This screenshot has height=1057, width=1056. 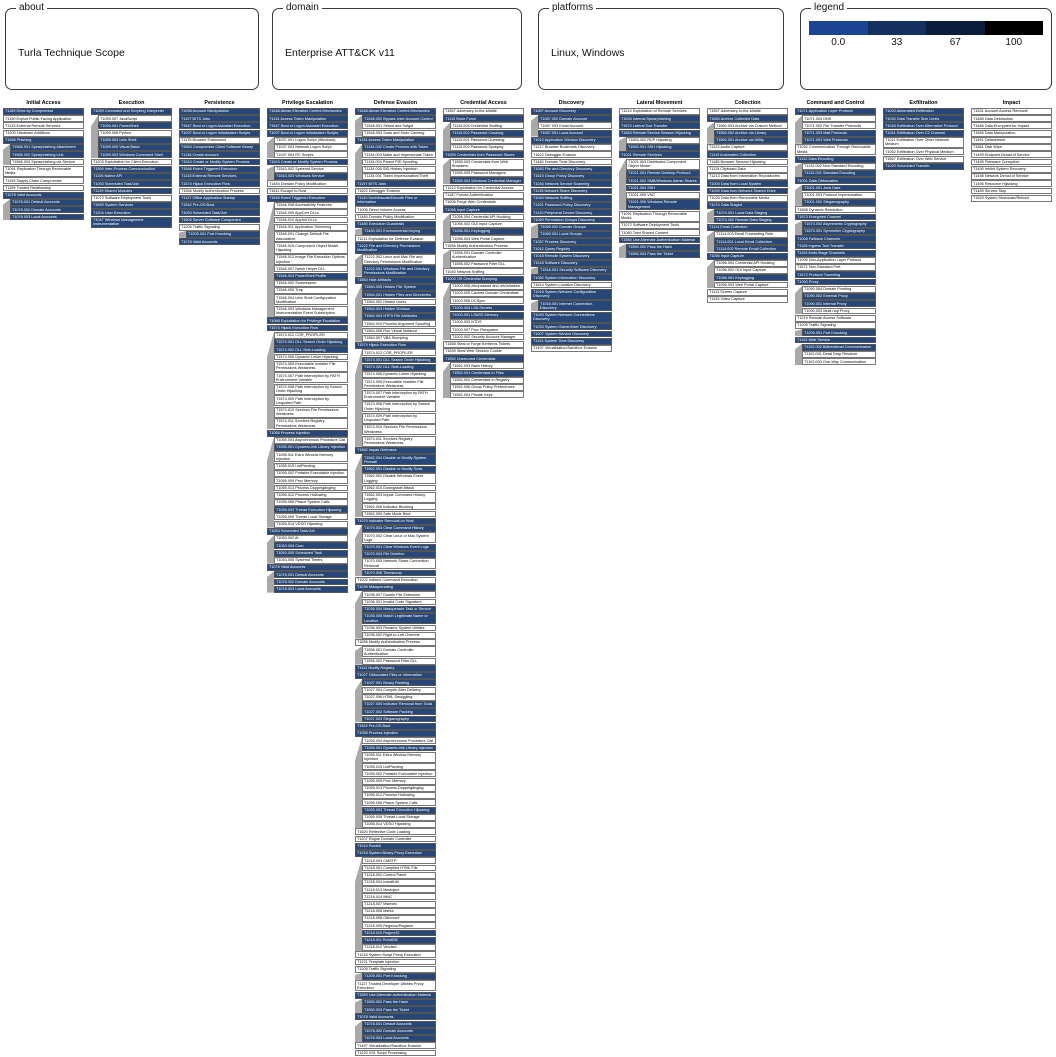 What do you see at coordinates (399, 479) in the screenshot?
I see `subtechnique-cell: T1562.002 Disable Windows Event Logging` at bounding box center [399, 479].